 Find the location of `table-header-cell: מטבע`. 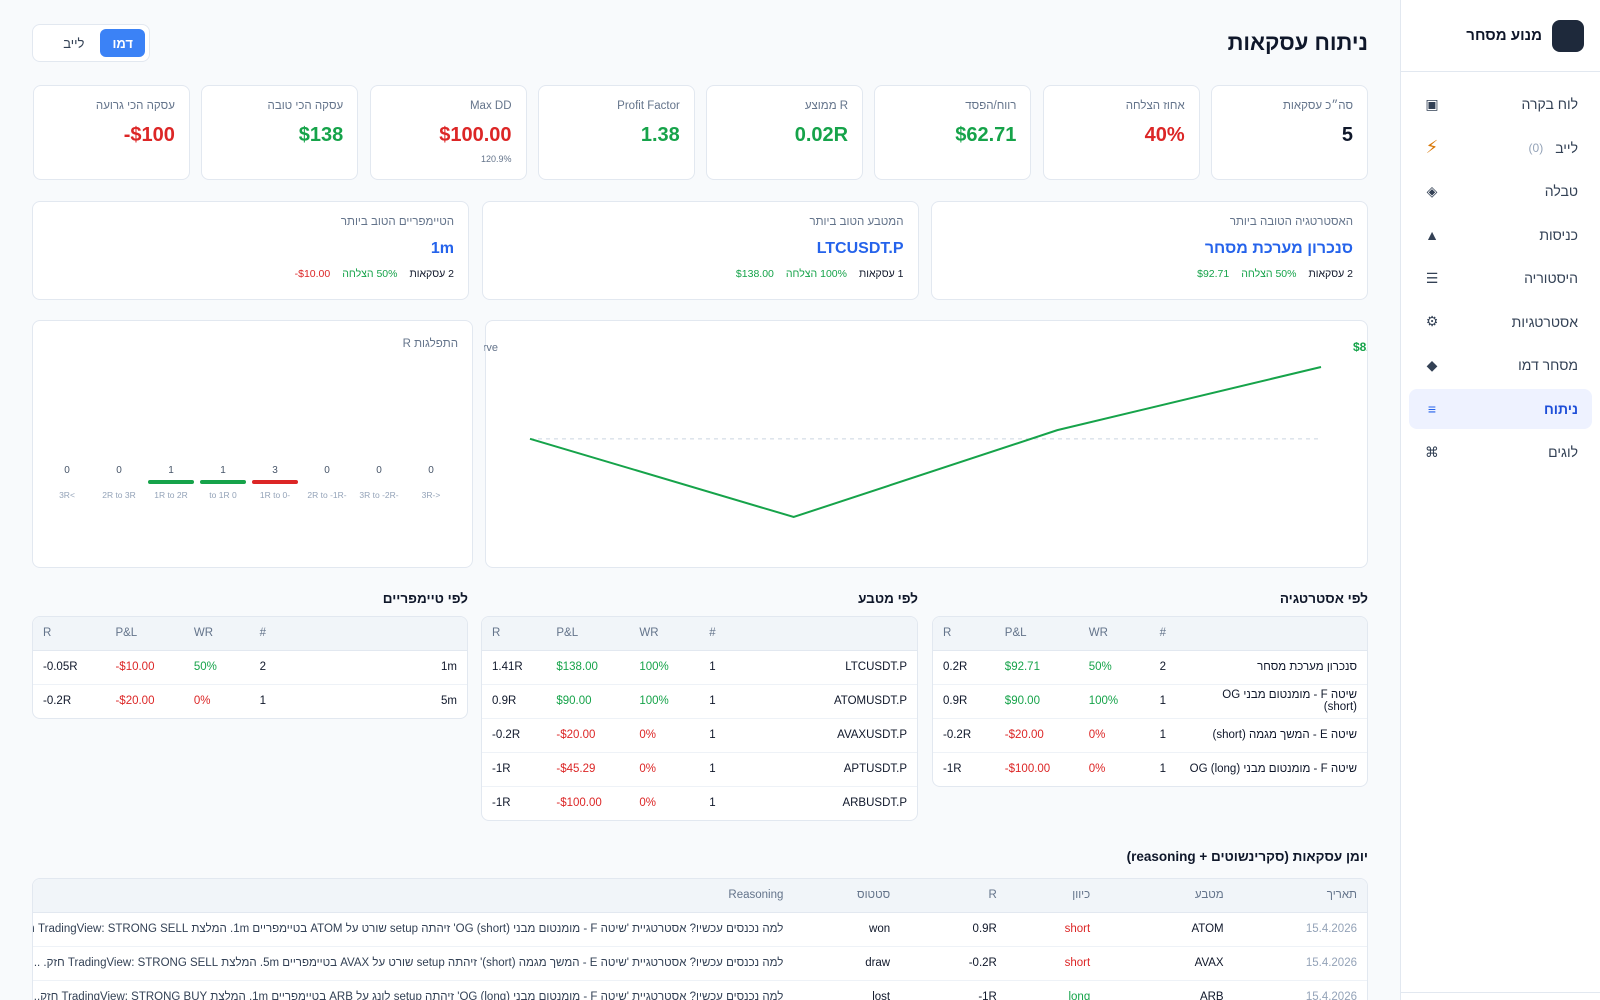

table-header-cell: מטבע is located at coordinates (1167, 896).